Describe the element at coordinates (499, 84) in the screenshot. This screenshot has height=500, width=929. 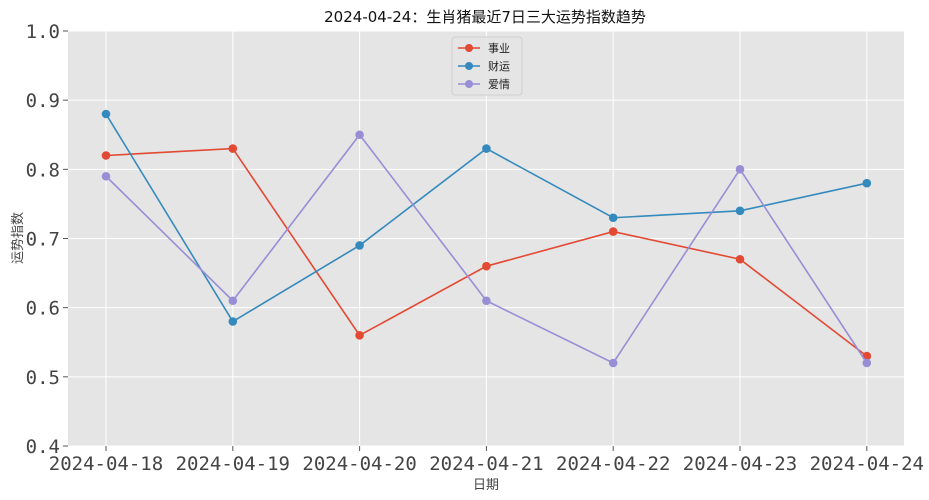
I see `legend-label: 爱情` at that location.